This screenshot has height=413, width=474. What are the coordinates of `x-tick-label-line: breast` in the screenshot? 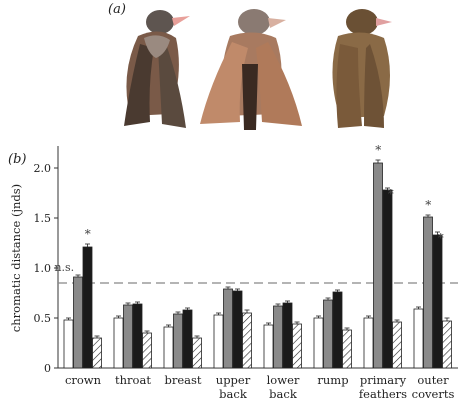 It's located at (182, 380).